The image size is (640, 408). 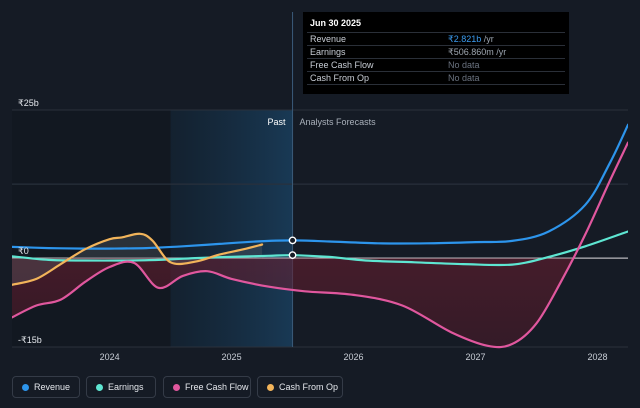 What do you see at coordinates (231, 228) in the screenshot?
I see `highlight-region` at bounding box center [231, 228].